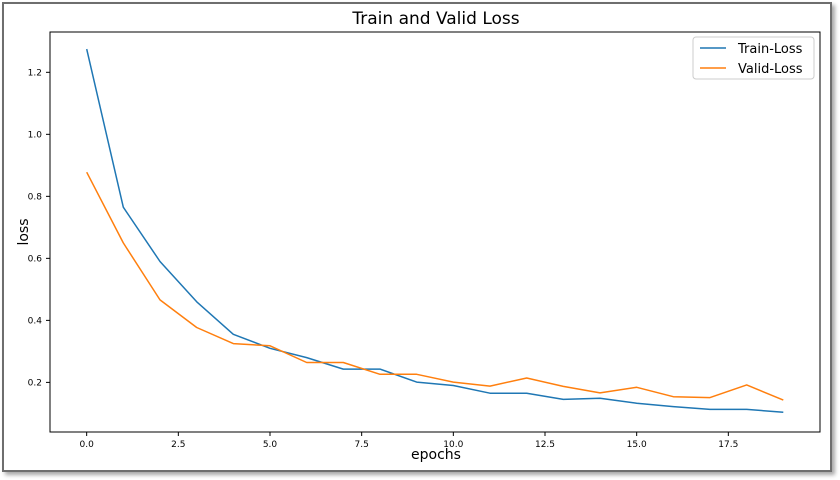 Image resolution: width=840 pixels, height=480 pixels. I want to click on x-tick-label: 2.5, so click(178, 445).